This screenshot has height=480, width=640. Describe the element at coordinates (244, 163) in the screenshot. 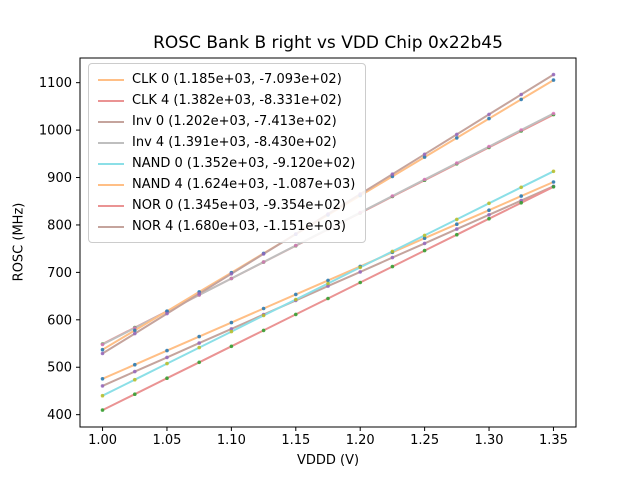

I see `legend-label: NAND 0 (1.352e+03, -9.120e+02)` at that location.